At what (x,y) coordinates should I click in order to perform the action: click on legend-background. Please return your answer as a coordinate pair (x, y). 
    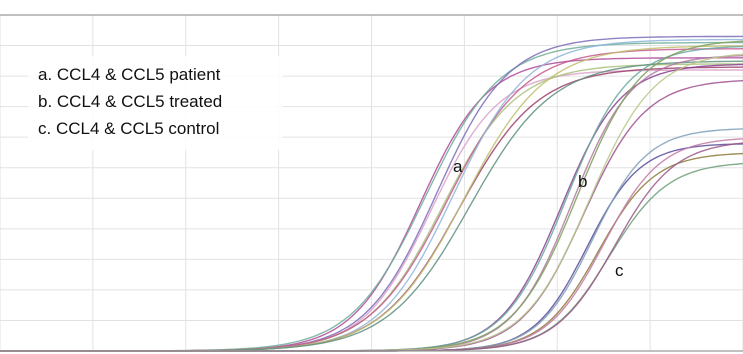
    Looking at the image, I should click on (155, 103).